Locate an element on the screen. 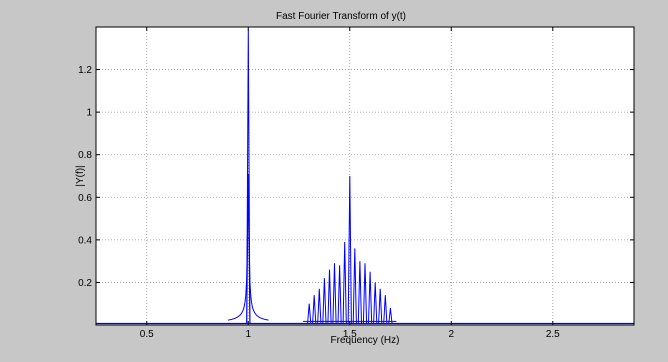 The width and height of the screenshot is (668, 362). y-tick-label: 0.8 is located at coordinates (85, 155).